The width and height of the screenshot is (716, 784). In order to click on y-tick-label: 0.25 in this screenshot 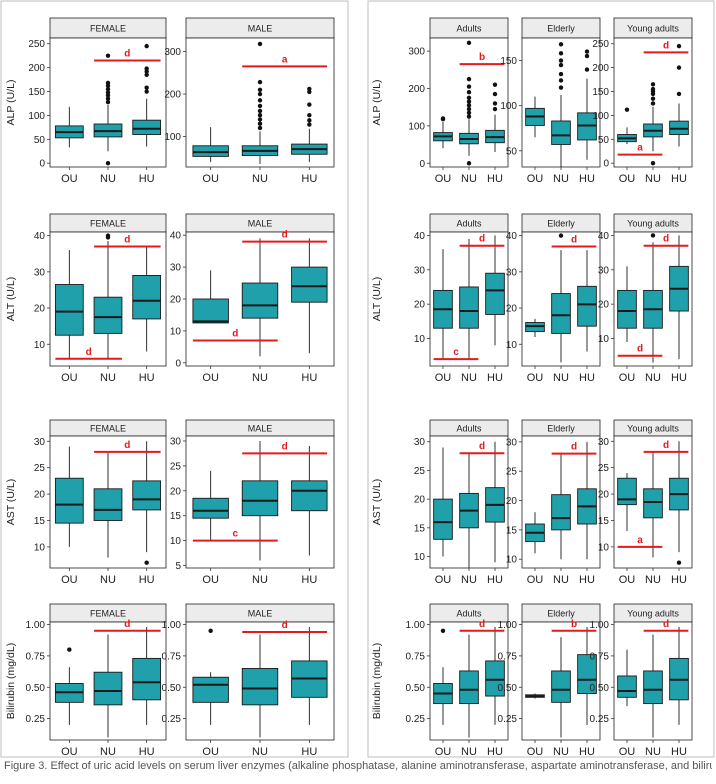, I will do `click(36, 719)`.